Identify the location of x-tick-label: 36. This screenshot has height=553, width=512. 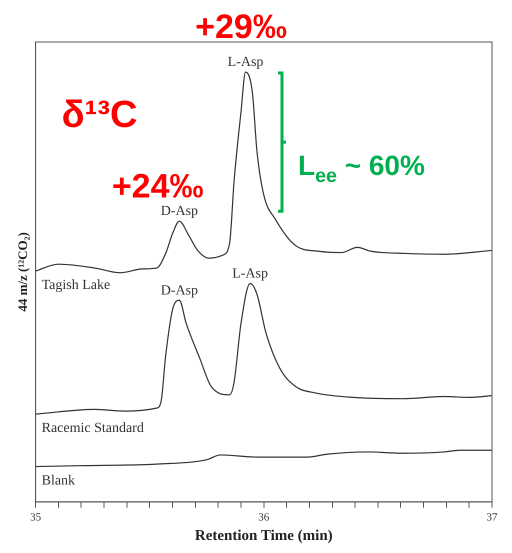
(264, 517).